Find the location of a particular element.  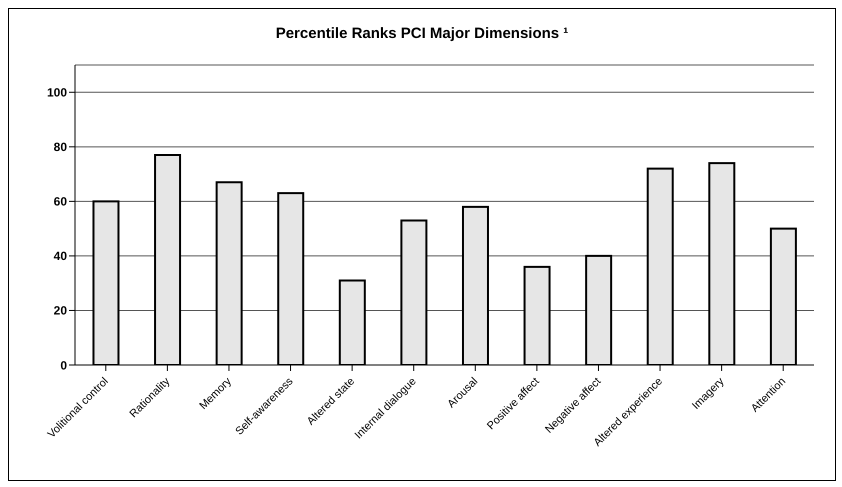

y-tick-label: 20 is located at coordinates (61, 311).